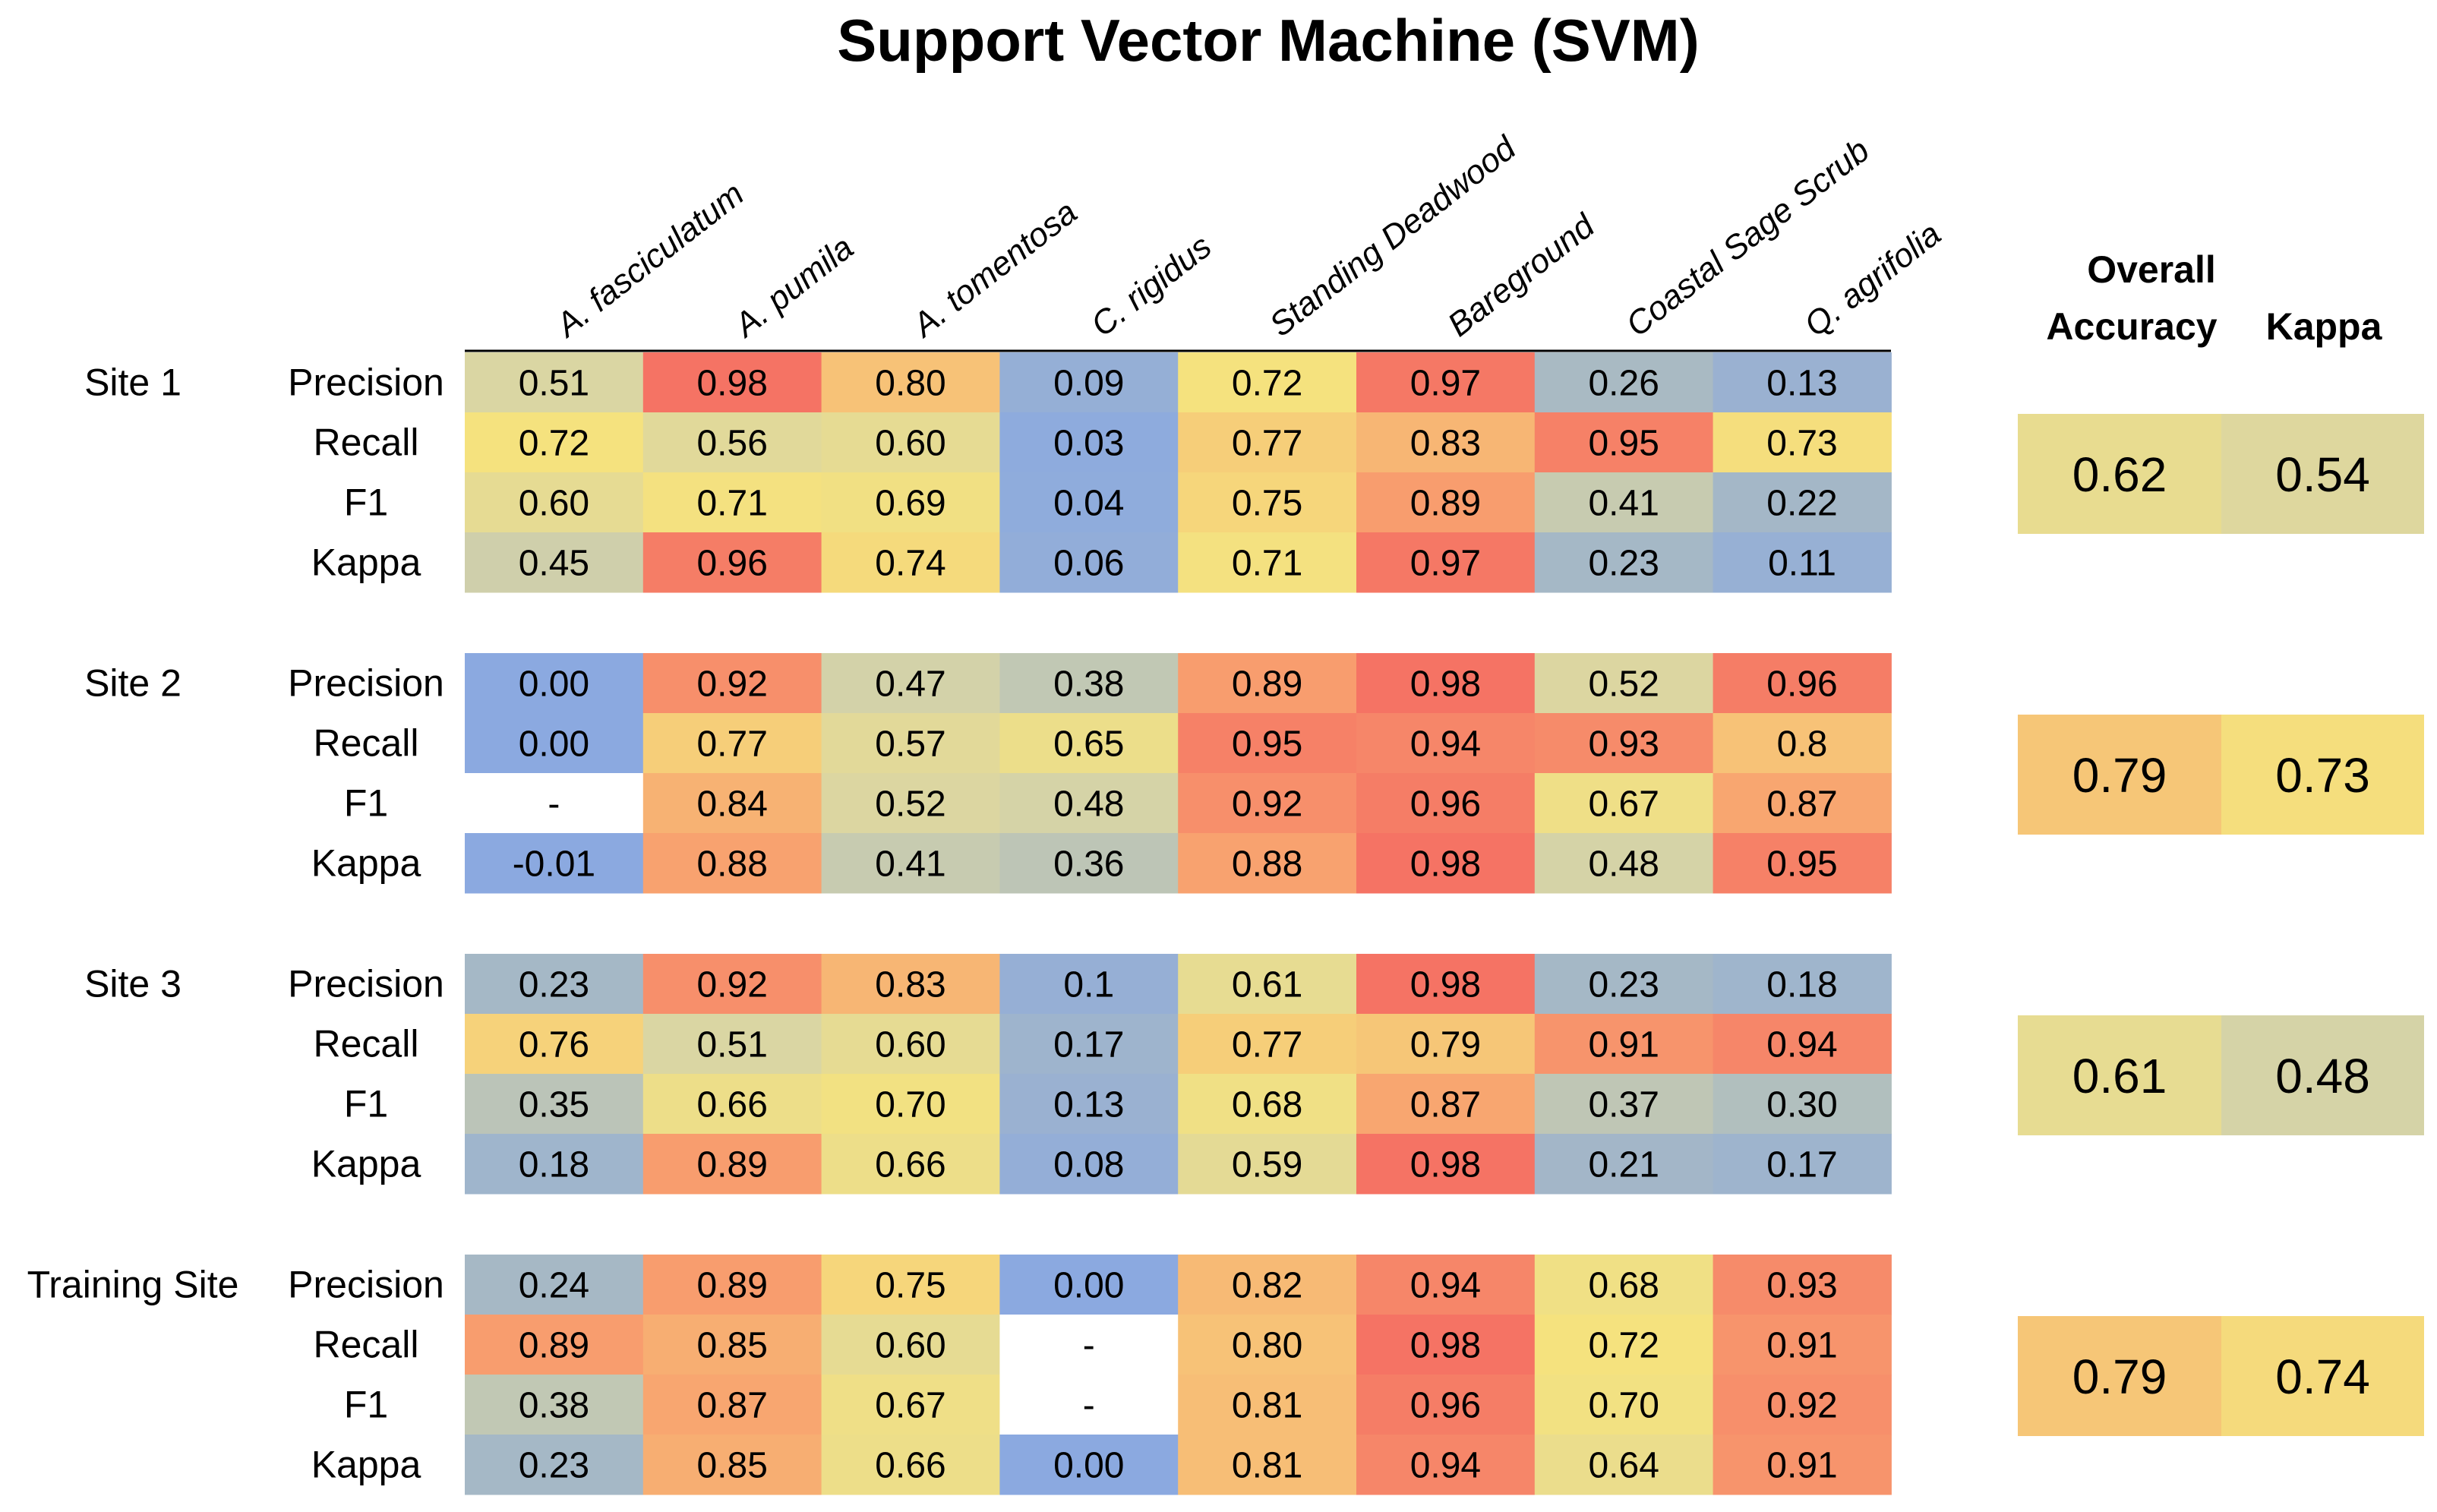  I want to click on heatmap-cell-value: 0.66, so click(910, 1466).